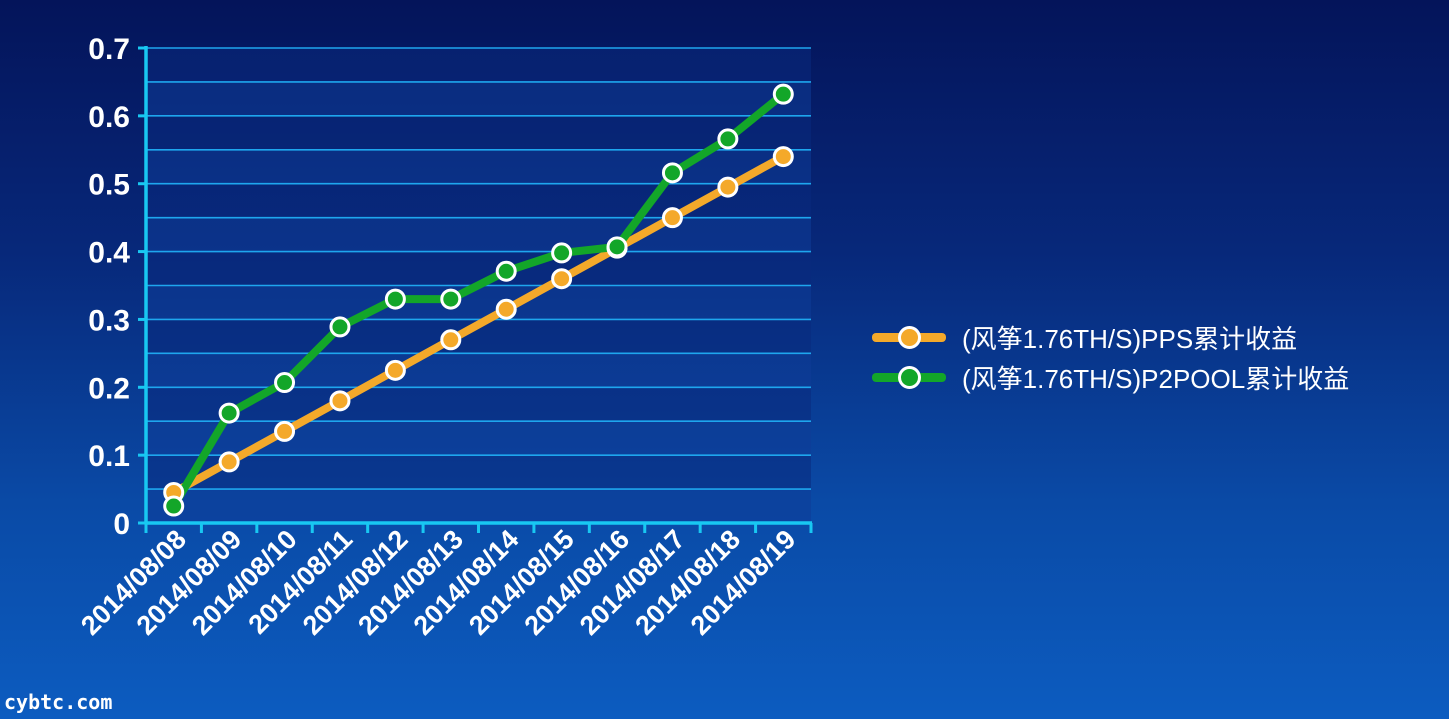 This screenshot has width=1449, height=719. What do you see at coordinates (109, 456) in the screenshot?
I see `y-tick-label: 0.1` at bounding box center [109, 456].